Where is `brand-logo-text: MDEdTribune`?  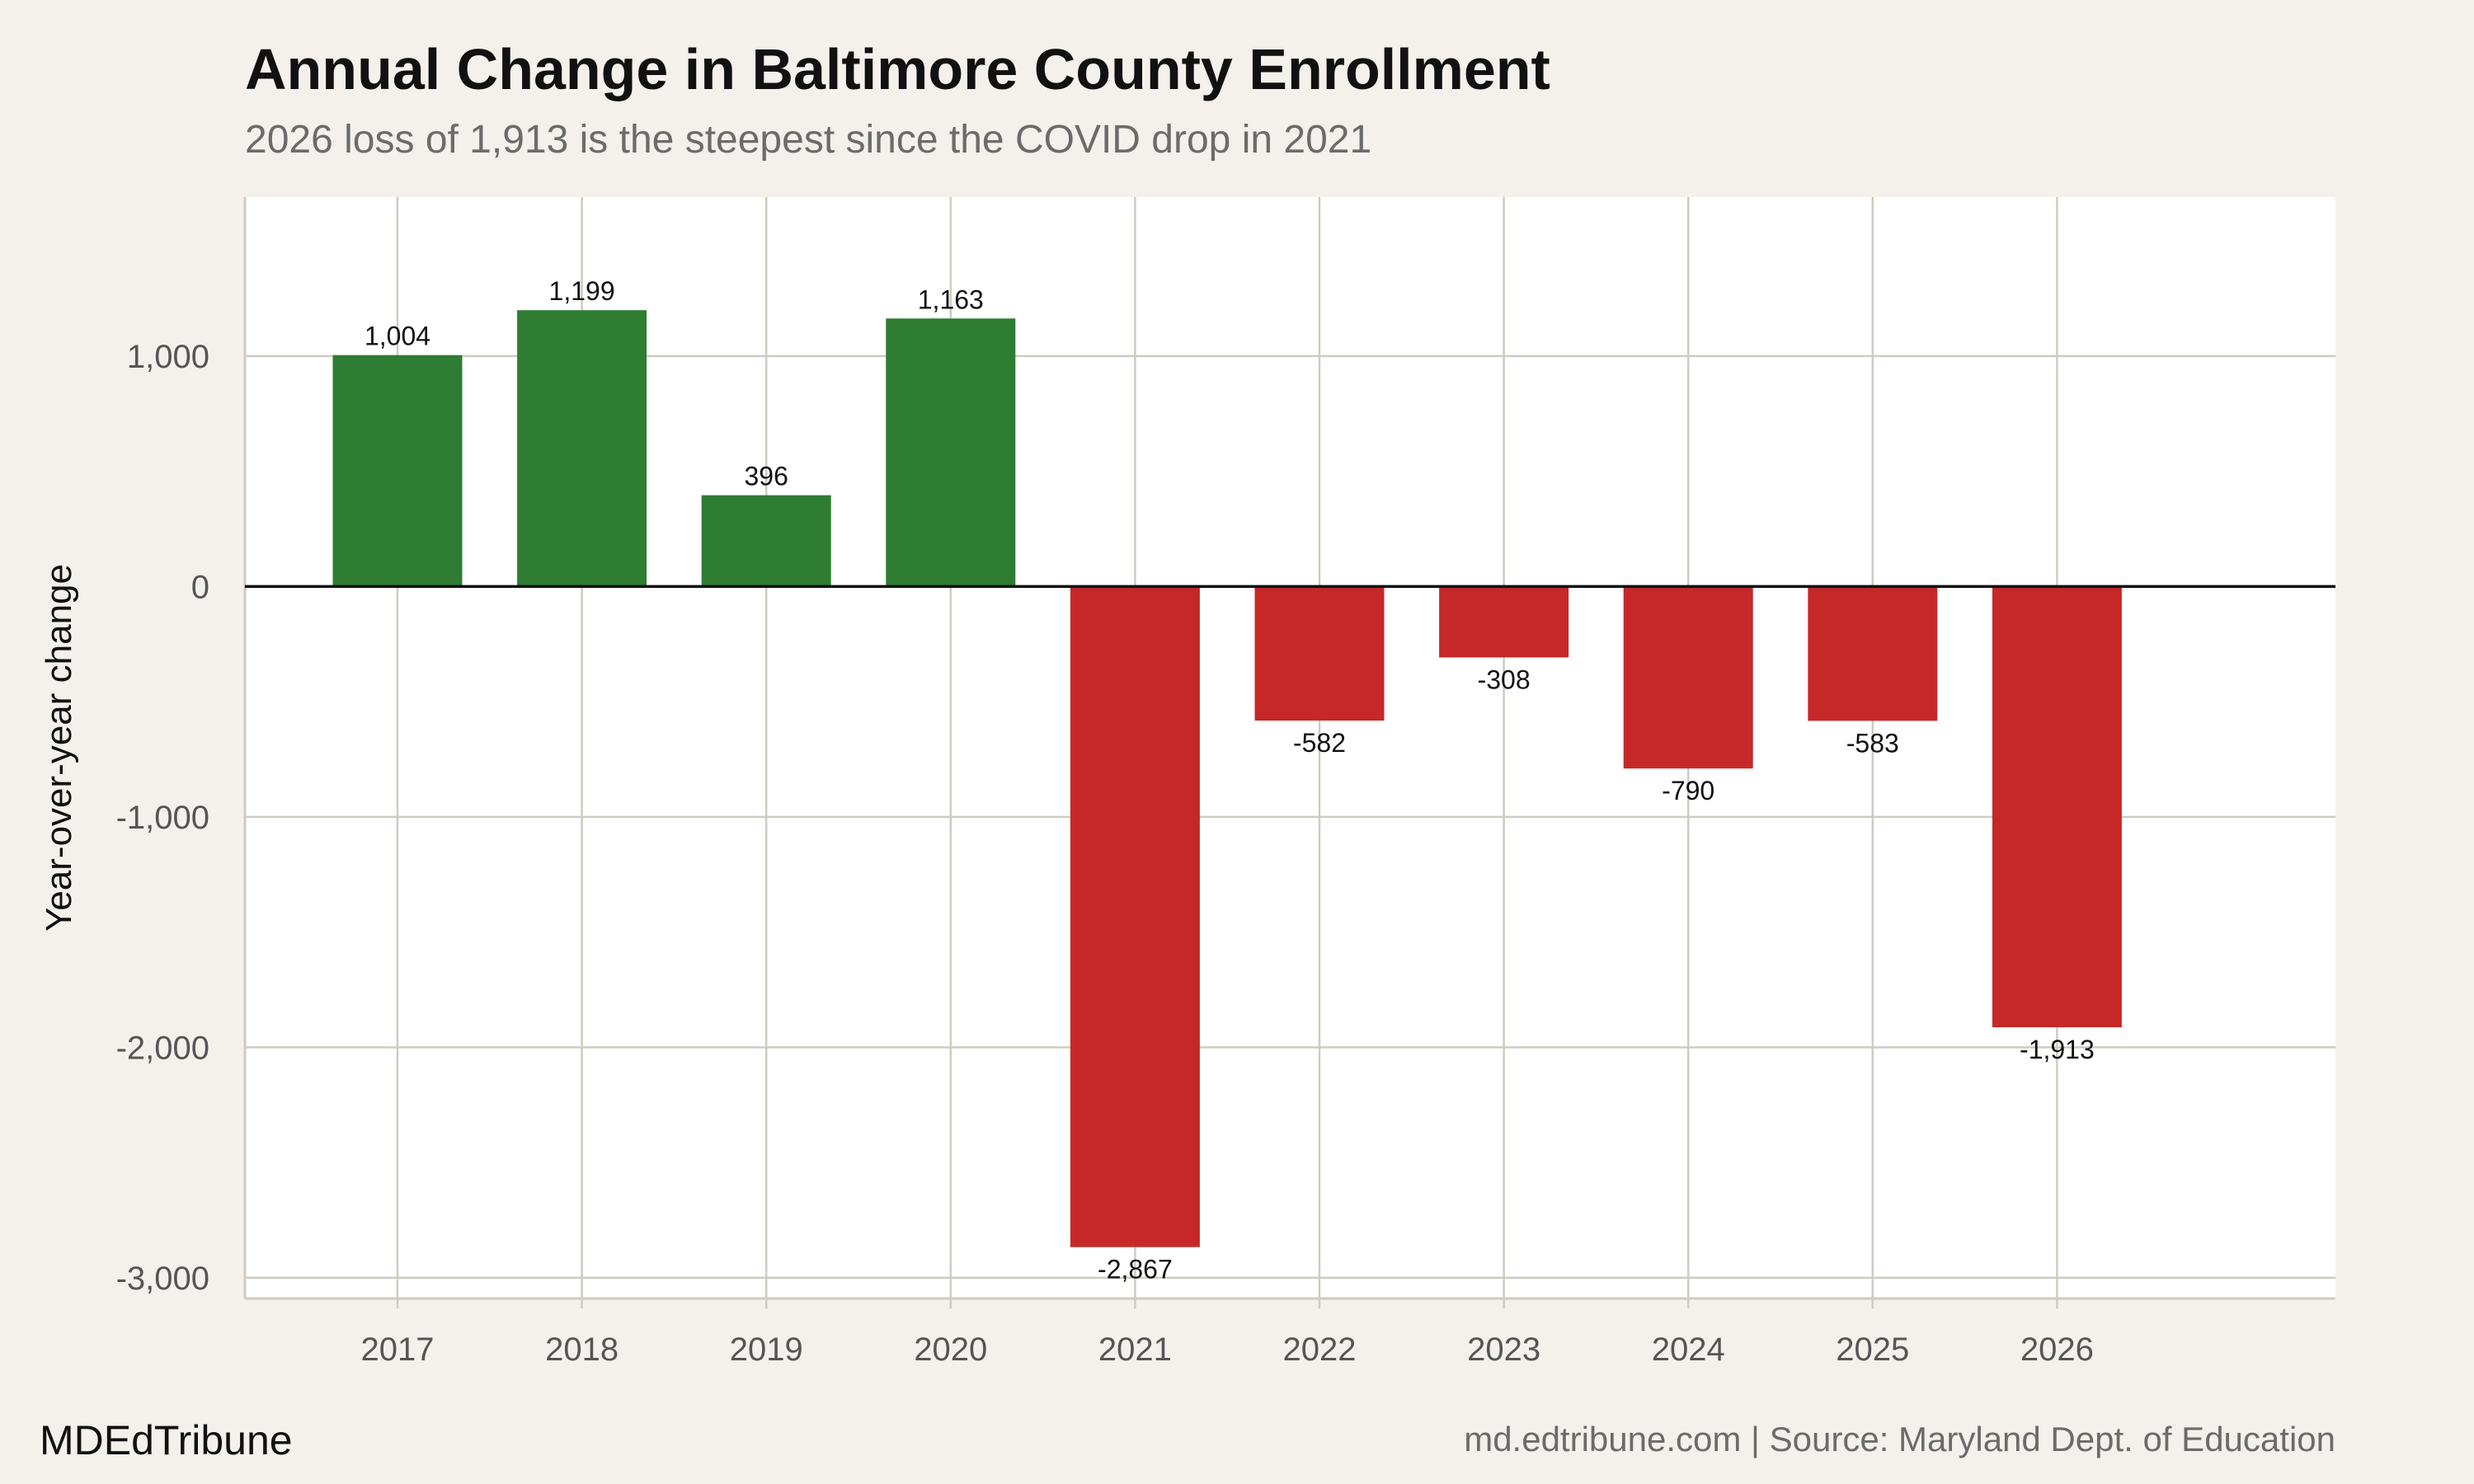
brand-logo-text: MDEdTribune is located at coordinates (166, 1440).